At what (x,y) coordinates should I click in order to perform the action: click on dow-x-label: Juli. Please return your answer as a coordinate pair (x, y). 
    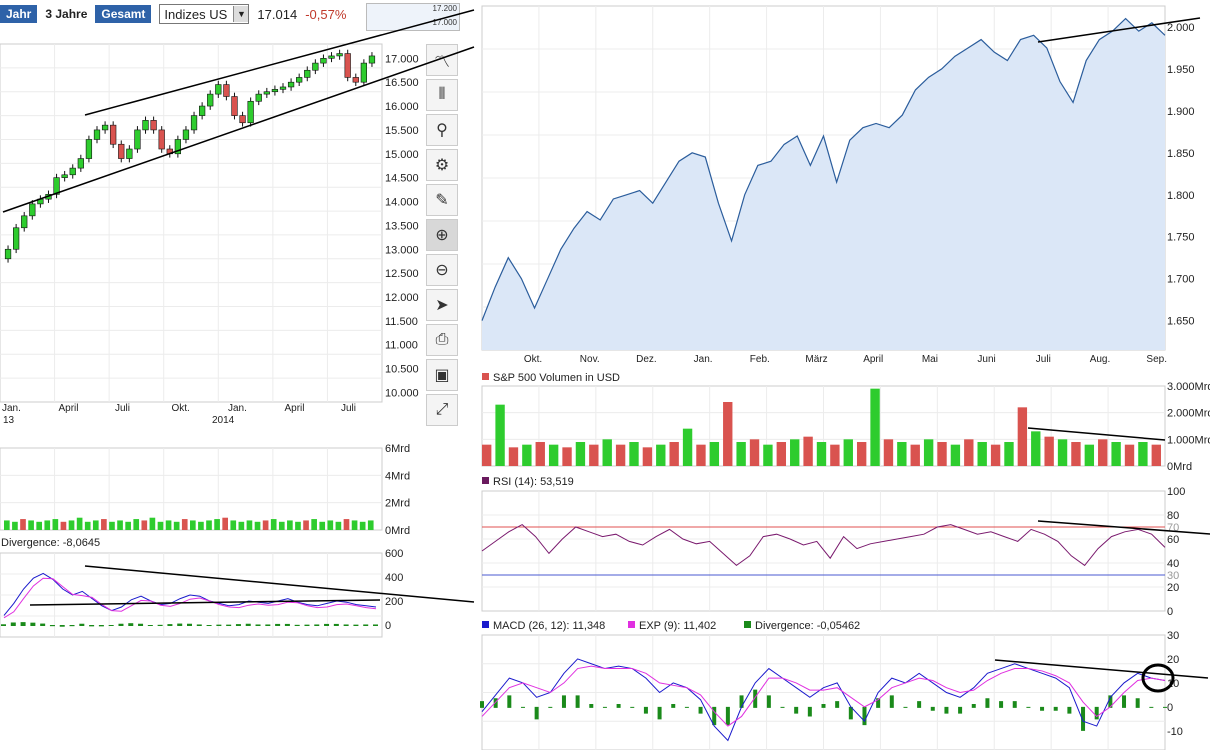
    Looking at the image, I should click on (348, 408).